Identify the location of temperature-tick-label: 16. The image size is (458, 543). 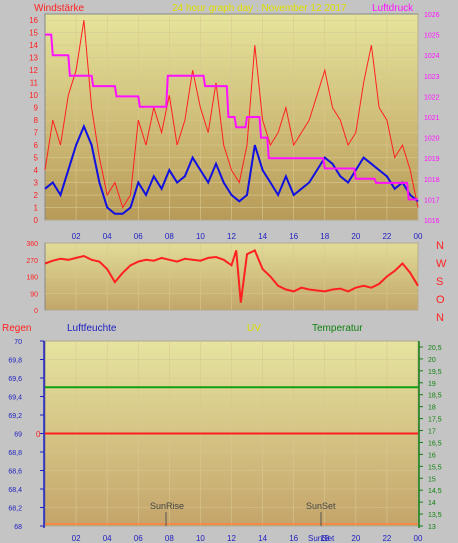
(432, 455).